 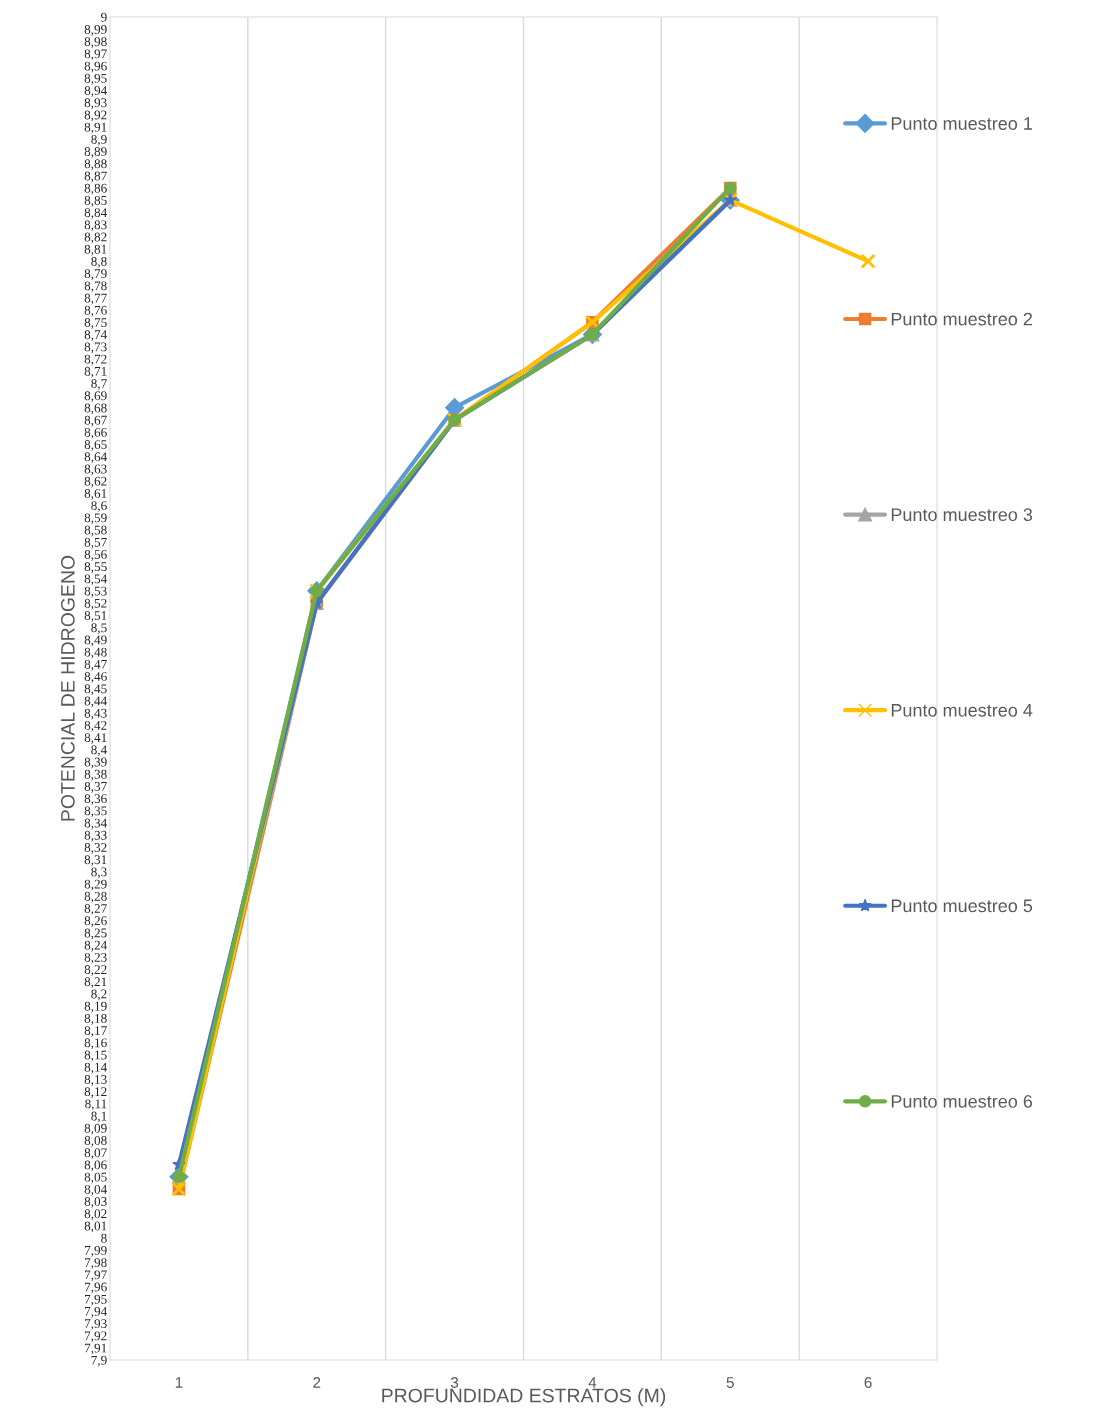 What do you see at coordinates (95, 201) in the screenshot?
I see `y-tick-label: 8,85` at bounding box center [95, 201].